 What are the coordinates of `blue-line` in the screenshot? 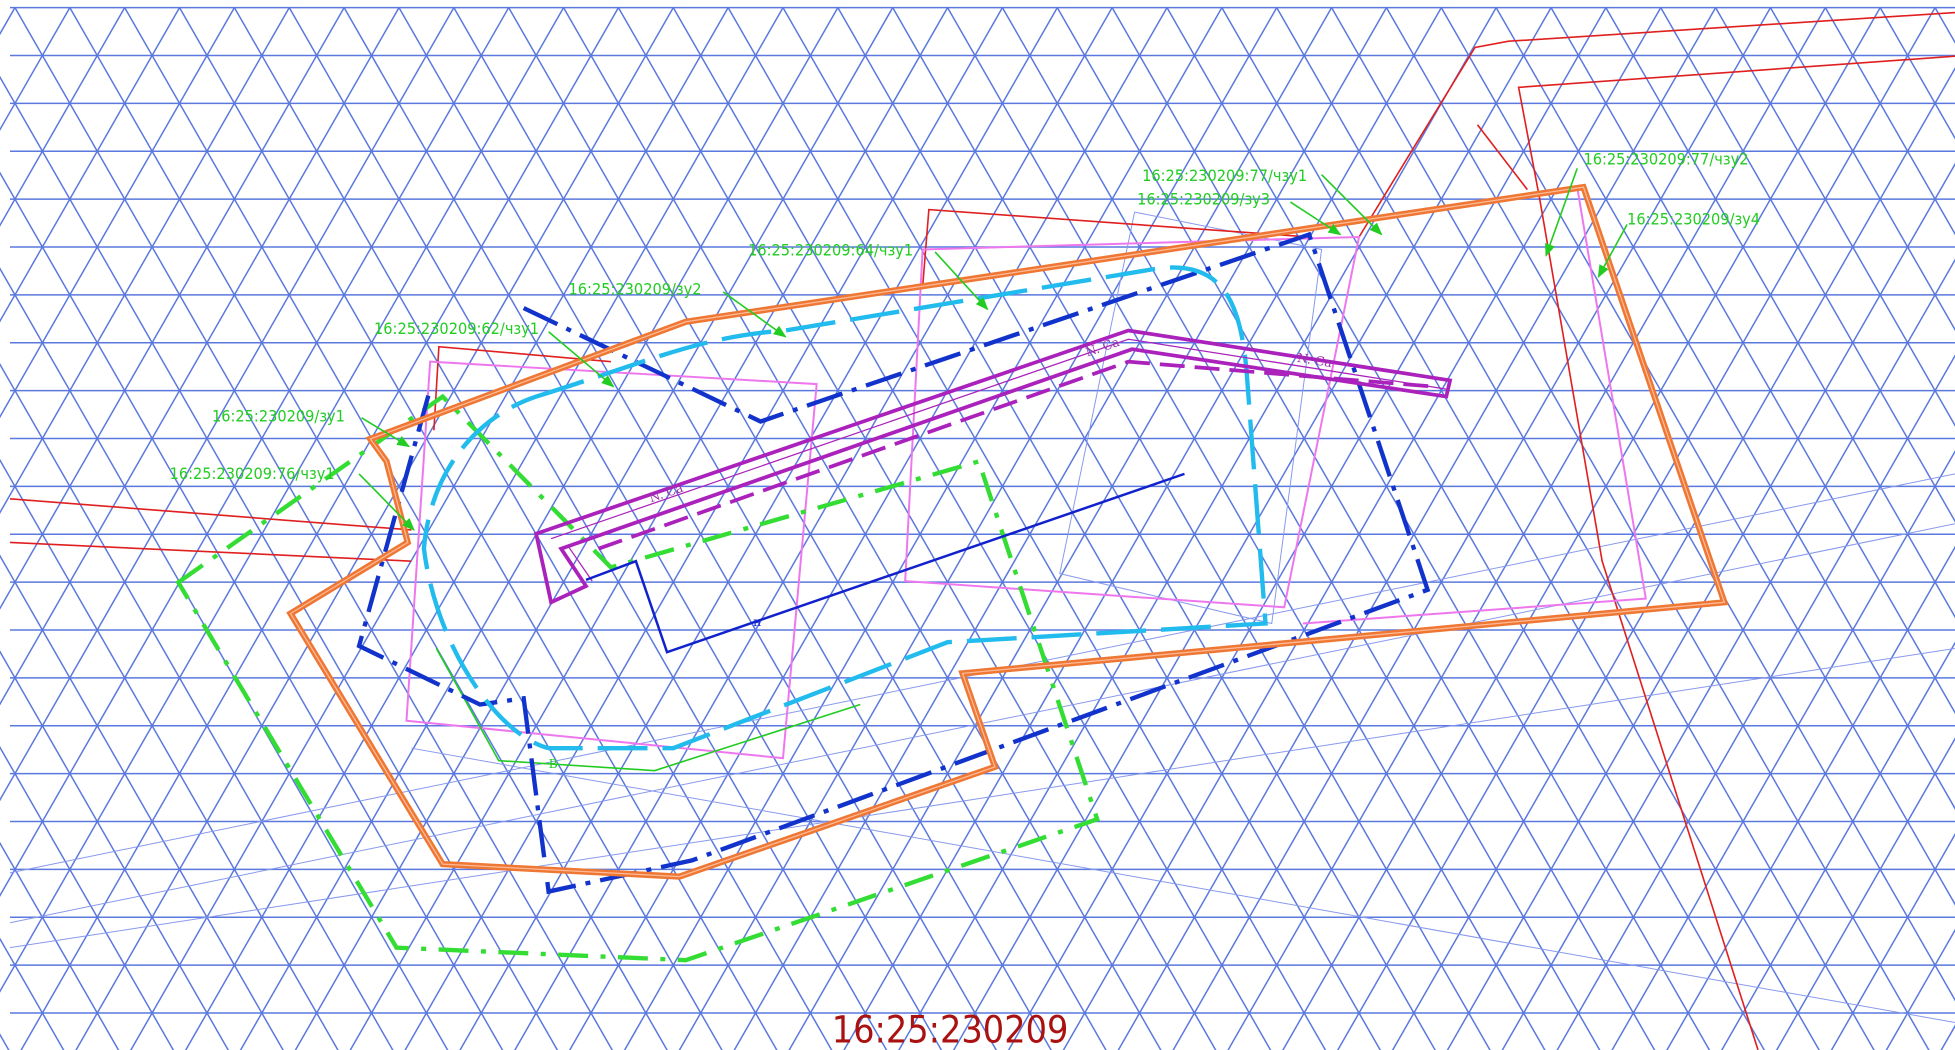 It's located at (885, 563).